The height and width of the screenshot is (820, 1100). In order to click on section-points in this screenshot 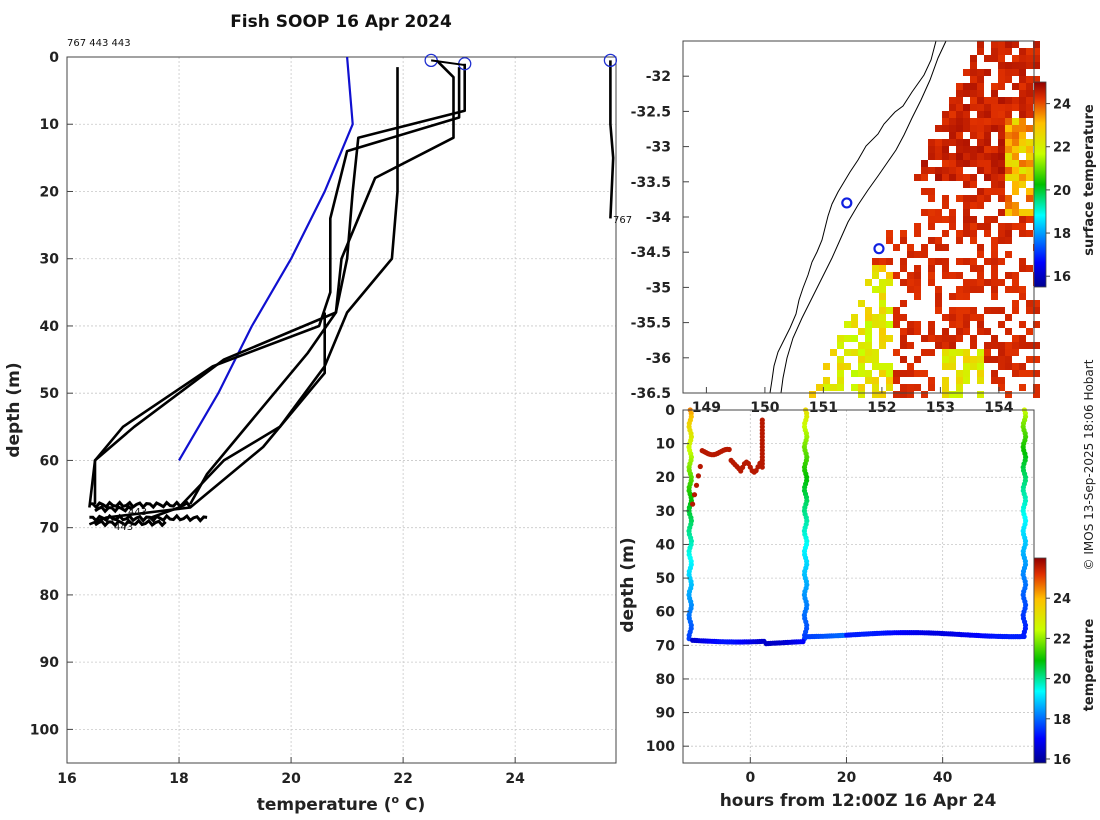, I will do `click(857, 527)`.